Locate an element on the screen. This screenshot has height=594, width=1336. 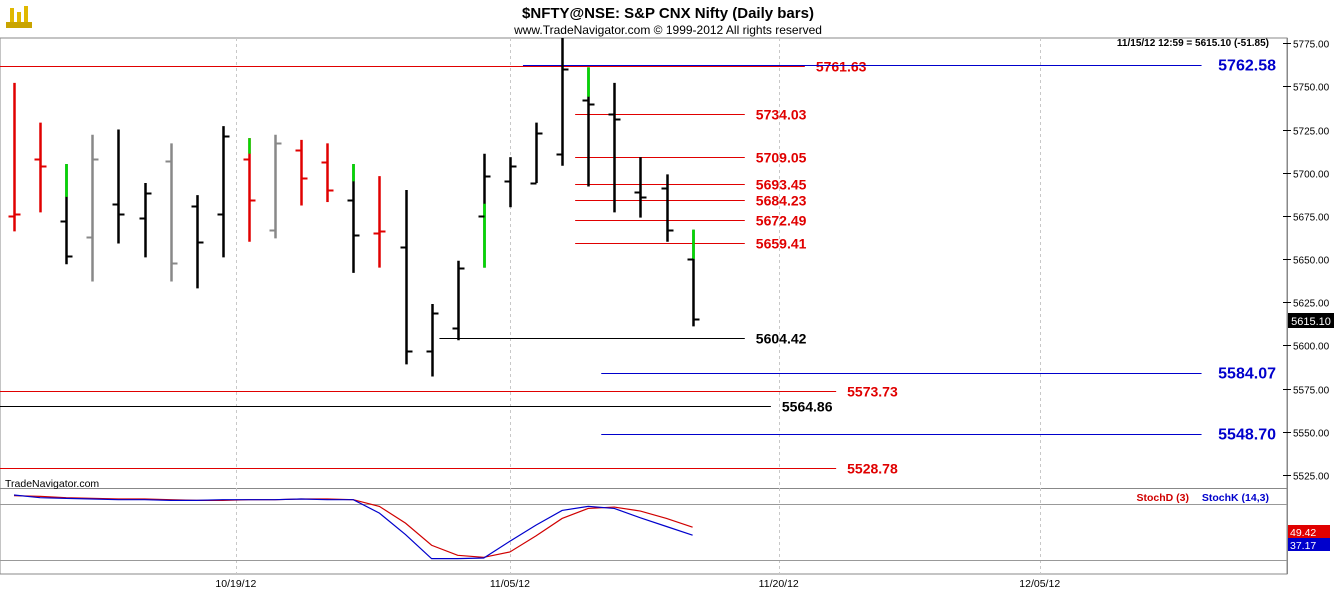
x-tick-label: 12/05/12 is located at coordinates (1039, 584).